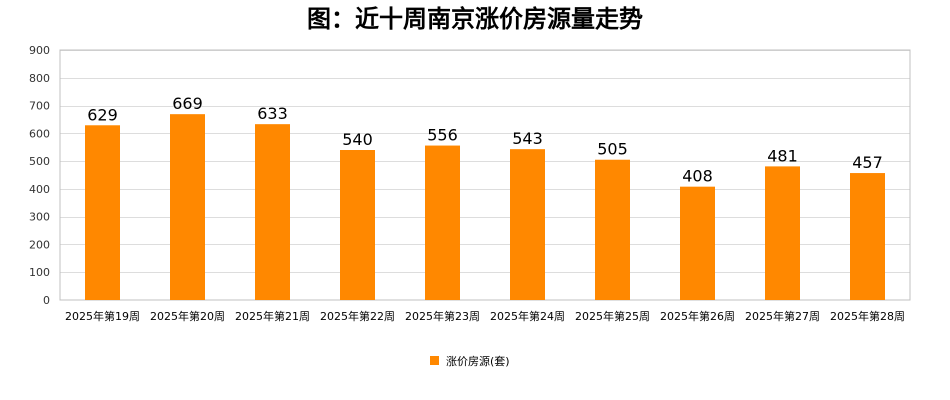 This screenshot has height=400, width=950. What do you see at coordinates (442, 316) in the screenshot?
I see `x-tick-label: 2025年第23周` at bounding box center [442, 316].